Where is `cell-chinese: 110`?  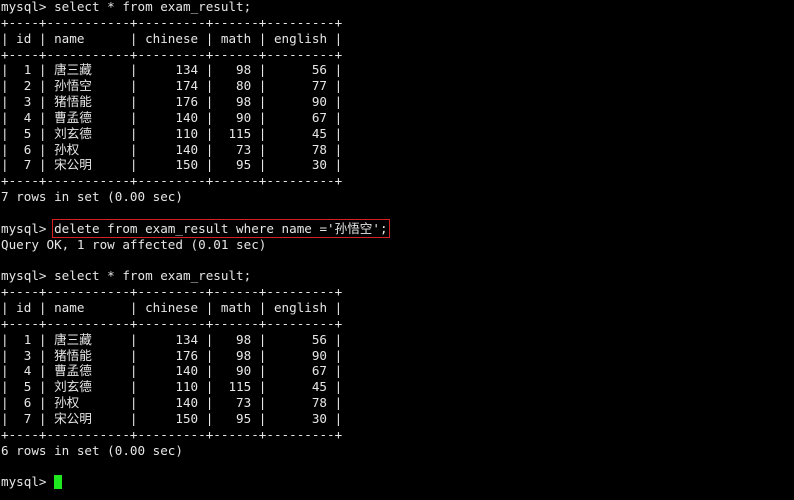
cell-chinese: 110 is located at coordinates (187, 133).